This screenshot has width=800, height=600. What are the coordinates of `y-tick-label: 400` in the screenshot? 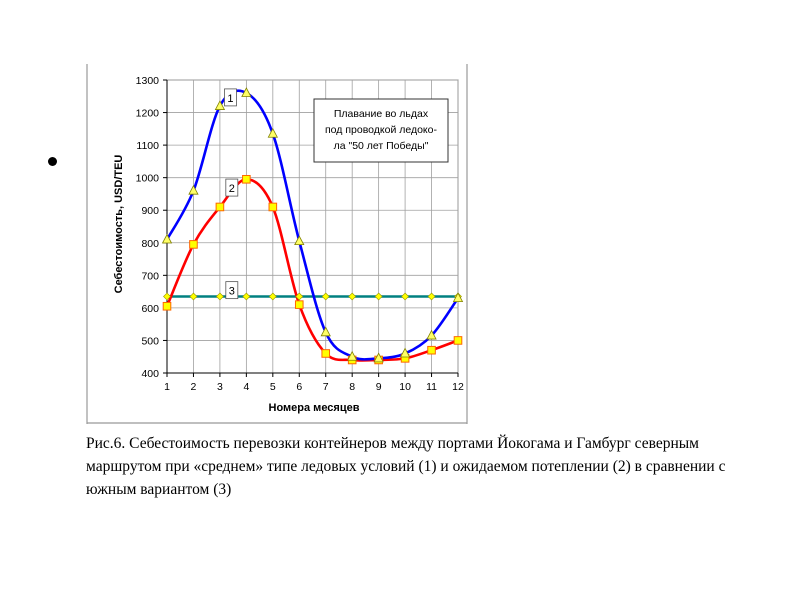 It's located at (150, 374).